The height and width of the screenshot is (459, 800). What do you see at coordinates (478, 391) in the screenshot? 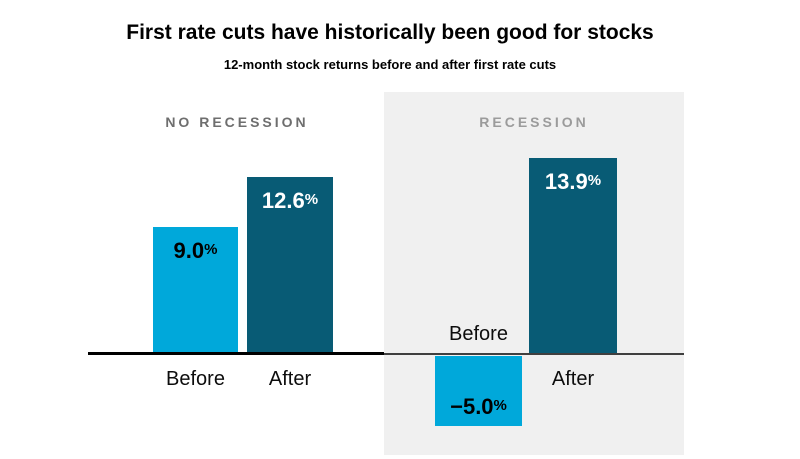
I see `bar-recession-before: −5.0%` at bounding box center [478, 391].